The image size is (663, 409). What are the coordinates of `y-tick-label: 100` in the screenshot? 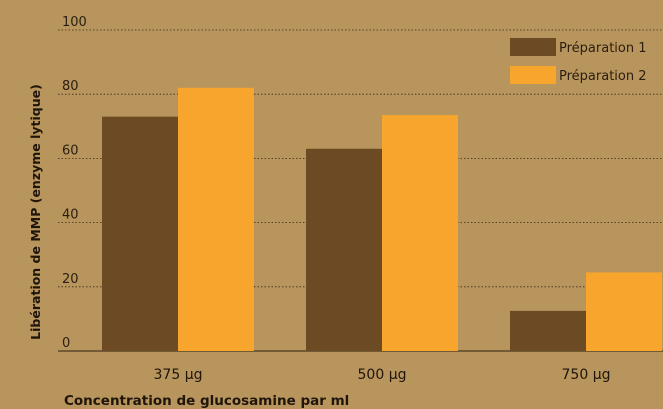 It's located at (74, 22).